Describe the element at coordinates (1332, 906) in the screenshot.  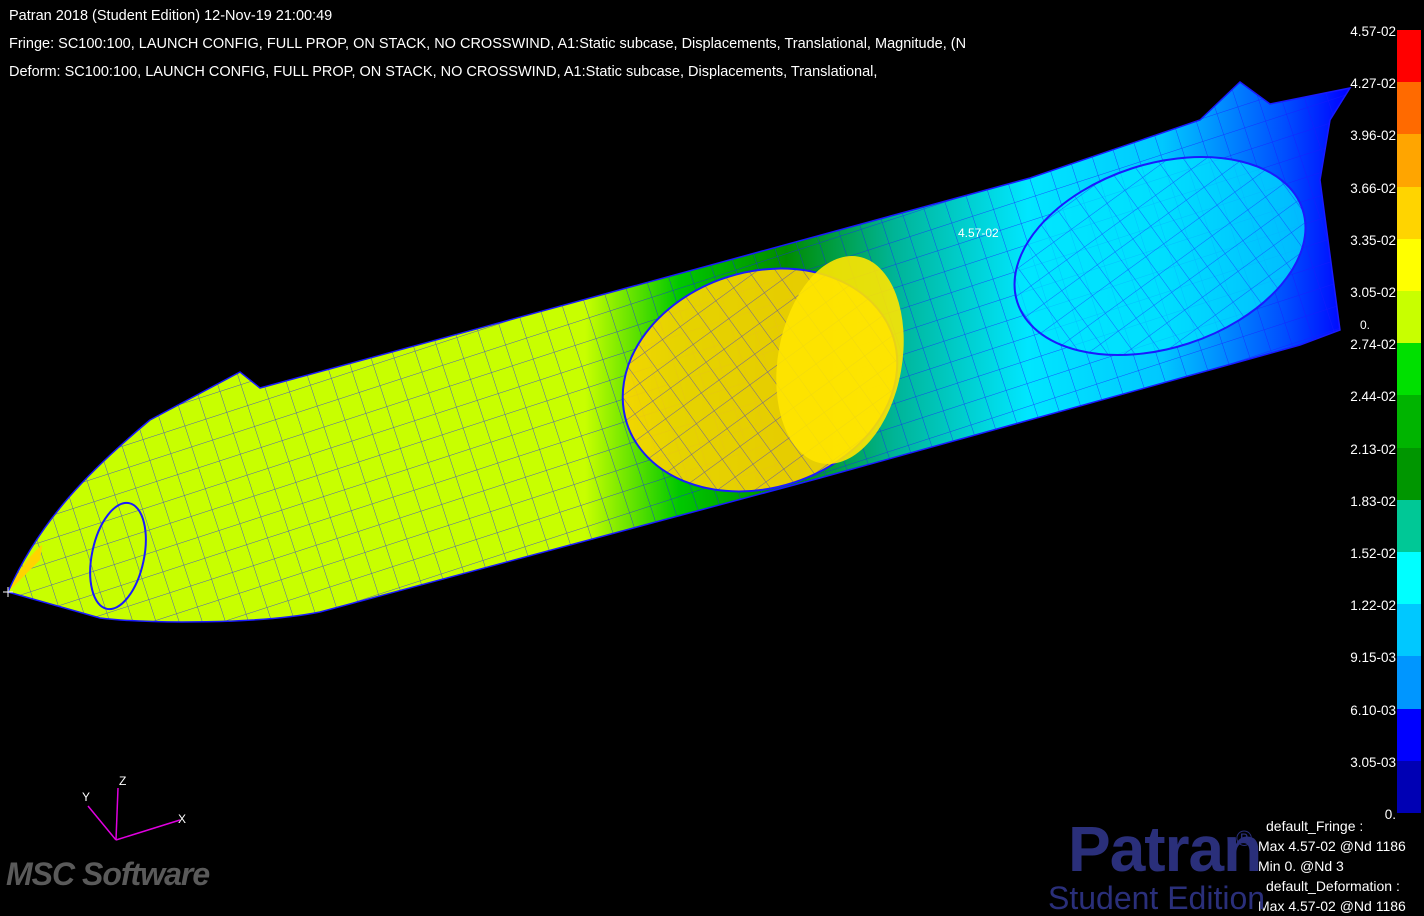
I see `deform-info-max: Max 4.57-02 @Nd 1186` at that location.